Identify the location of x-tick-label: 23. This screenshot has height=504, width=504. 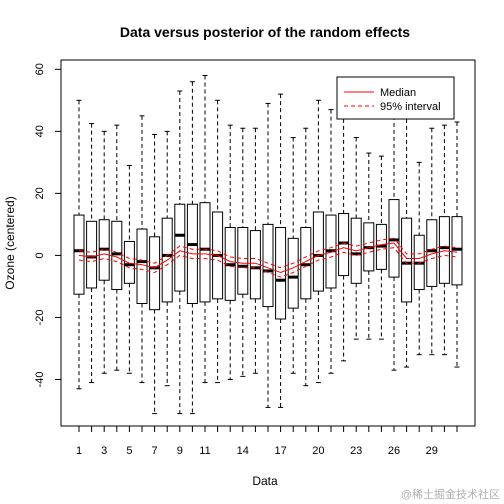
(356, 451).